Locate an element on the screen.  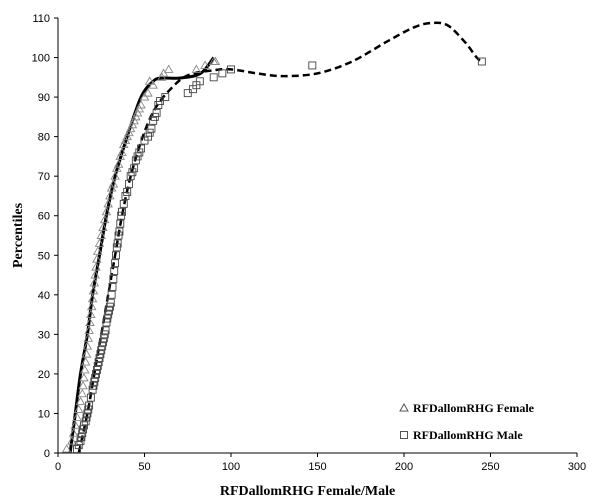
x-tick-label: 100 is located at coordinates (231, 467).